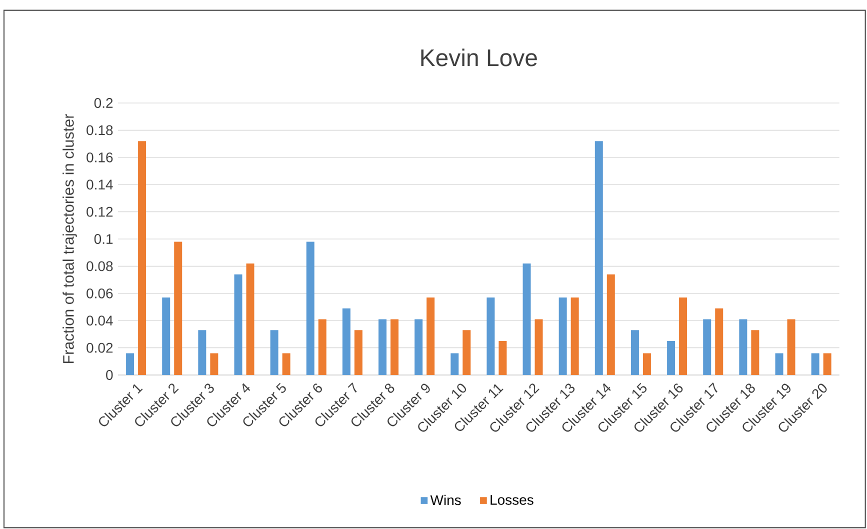 This screenshot has width=867, height=529. I want to click on y-tick-label: 0.04, so click(99, 321).